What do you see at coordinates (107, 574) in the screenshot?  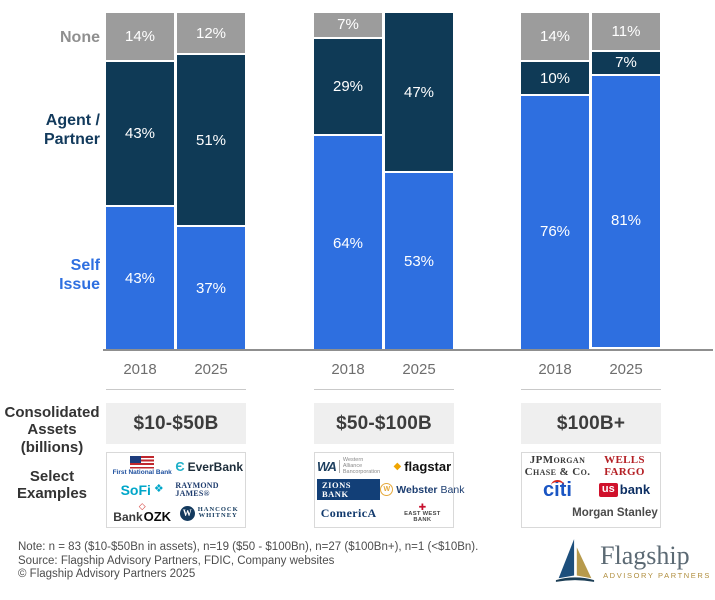 I see `copyright-line: © Flagship Advisory Partners 2025` at bounding box center [107, 574].